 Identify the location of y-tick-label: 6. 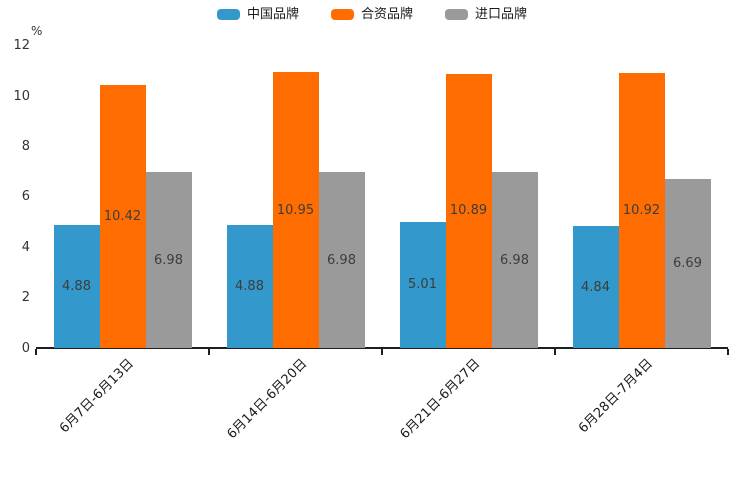
(25, 197).